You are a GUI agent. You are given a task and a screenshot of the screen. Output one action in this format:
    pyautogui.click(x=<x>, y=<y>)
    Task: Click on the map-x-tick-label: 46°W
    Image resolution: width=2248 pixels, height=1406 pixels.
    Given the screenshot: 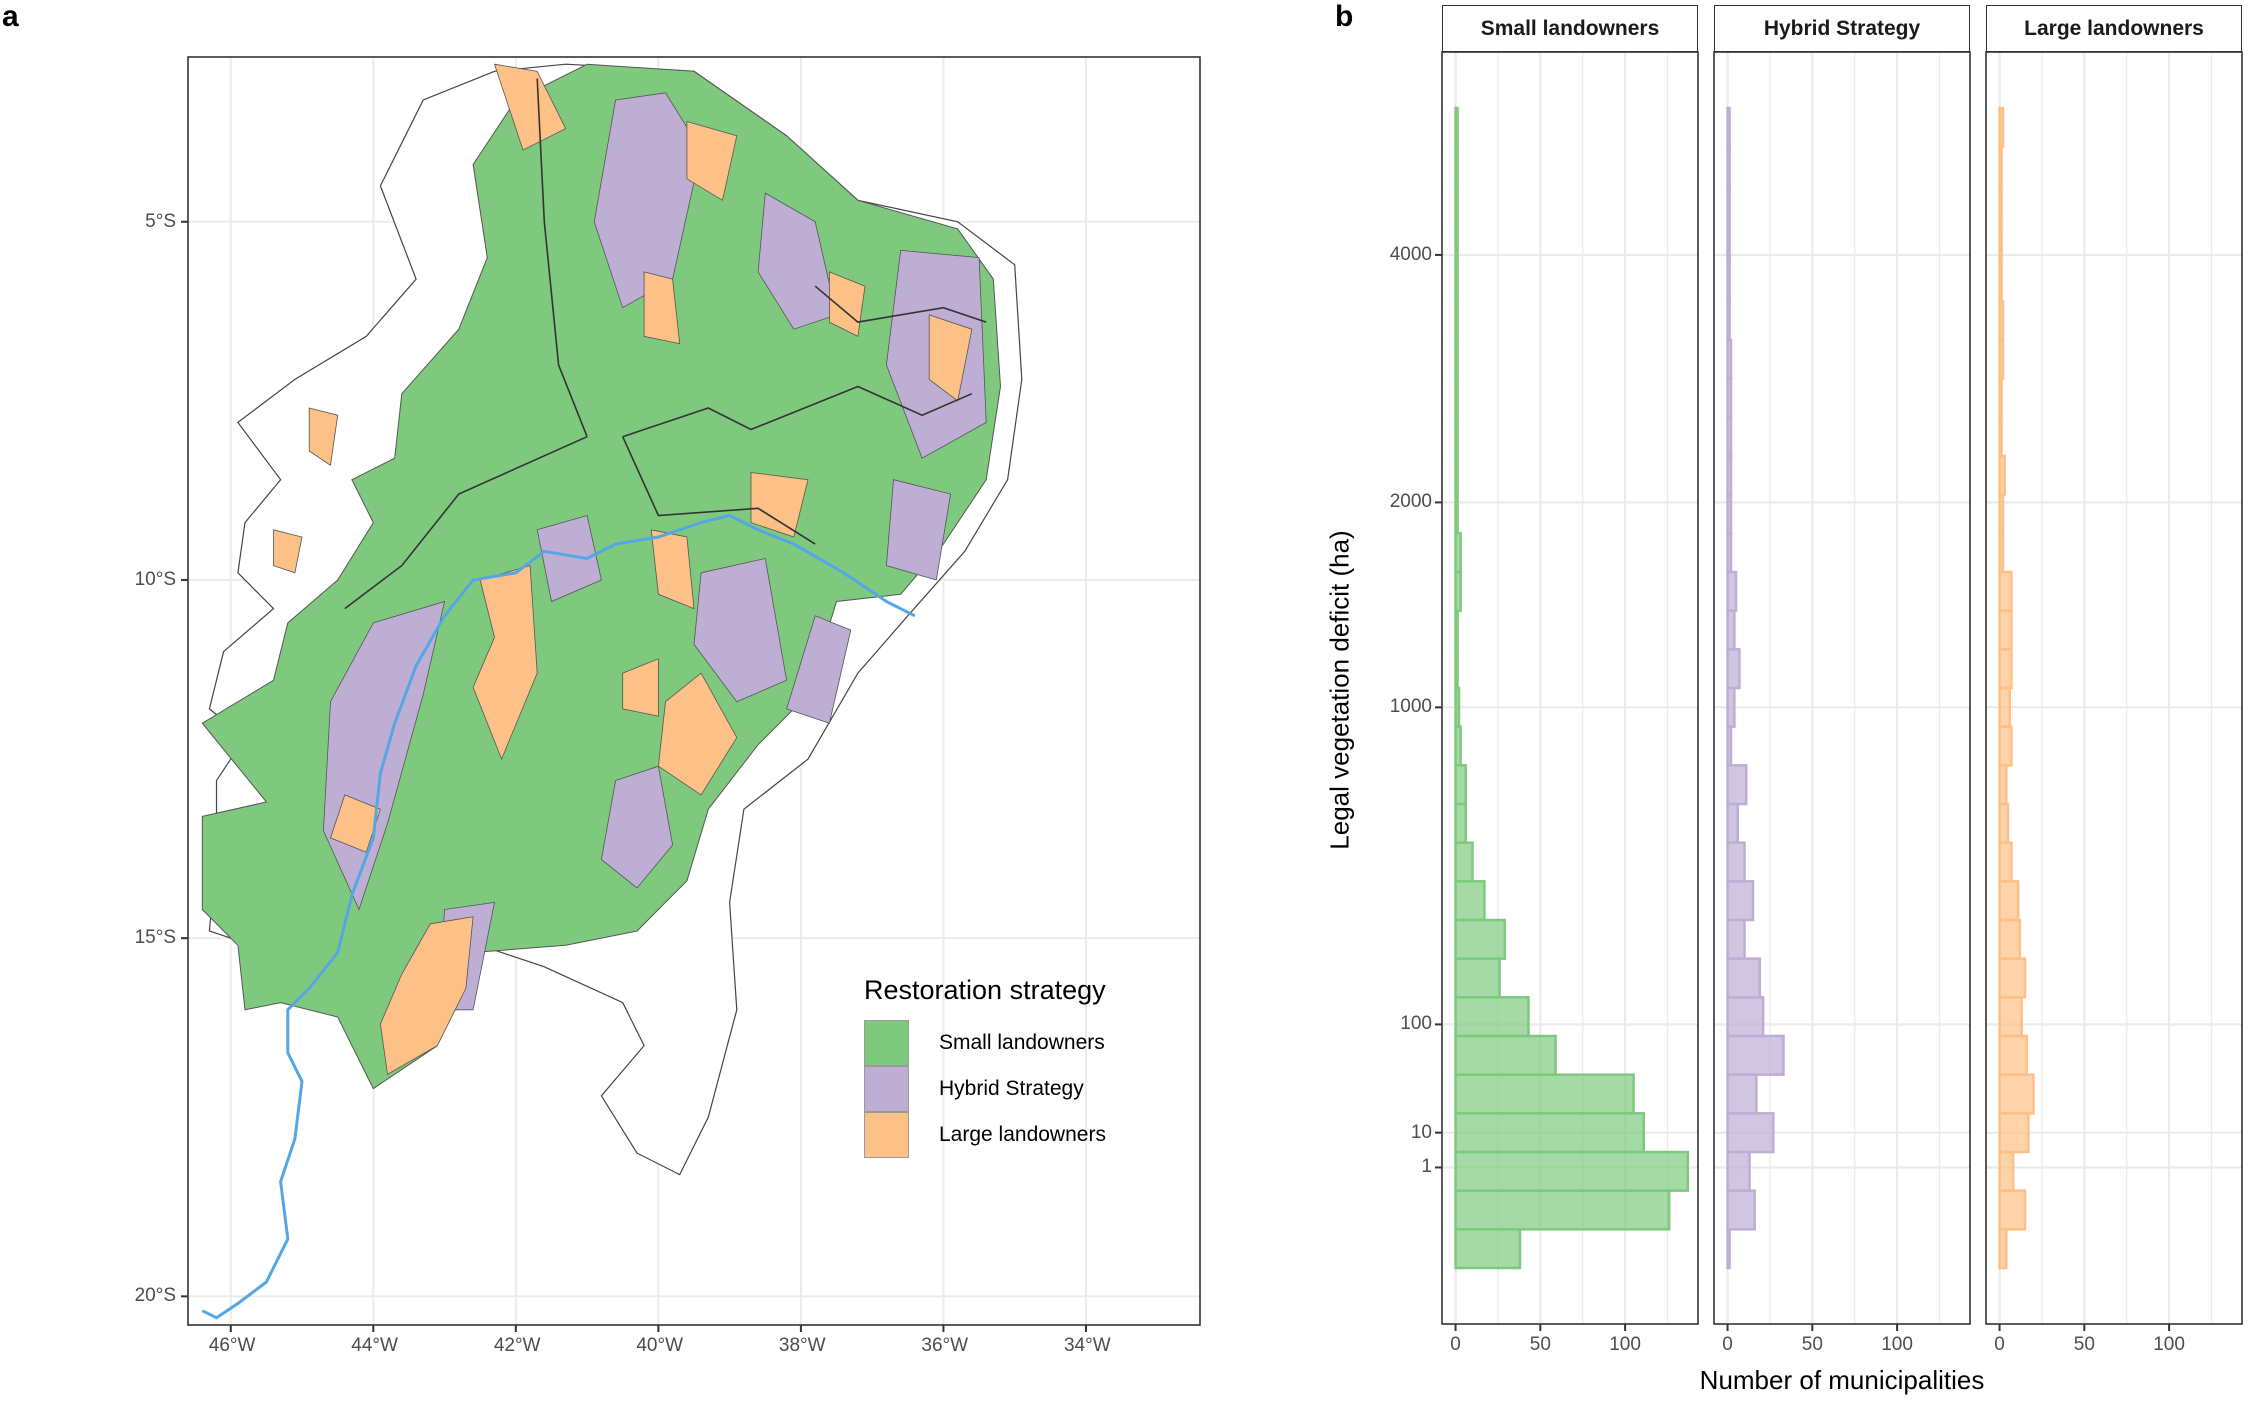 What is the action you would take?
    pyautogui.click(x=232, y=1345)
    